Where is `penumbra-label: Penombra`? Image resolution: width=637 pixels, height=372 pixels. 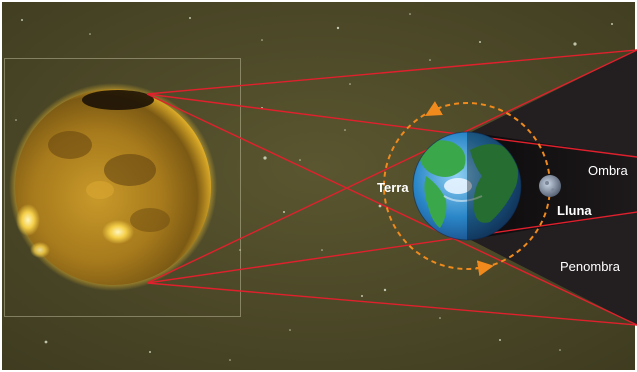
penumbra-label: Penombra is located at coordinates (590, 266).